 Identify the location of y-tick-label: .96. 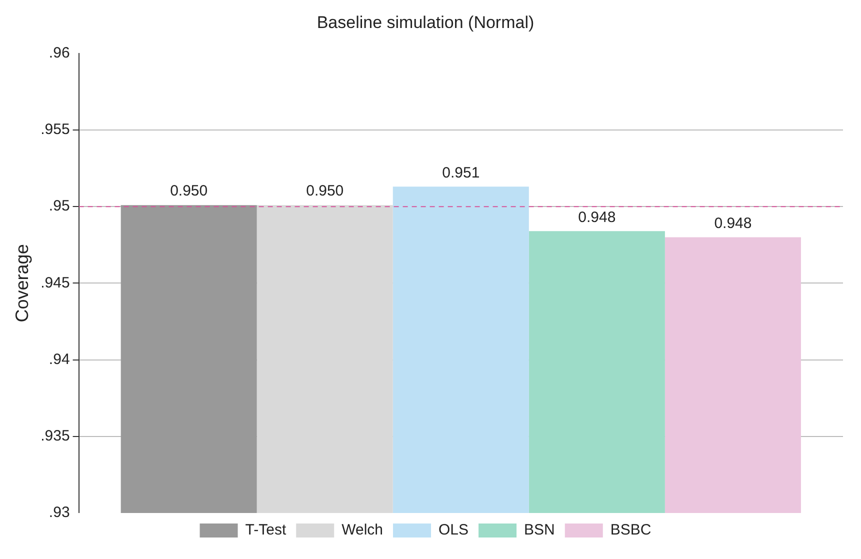
(59, 53).